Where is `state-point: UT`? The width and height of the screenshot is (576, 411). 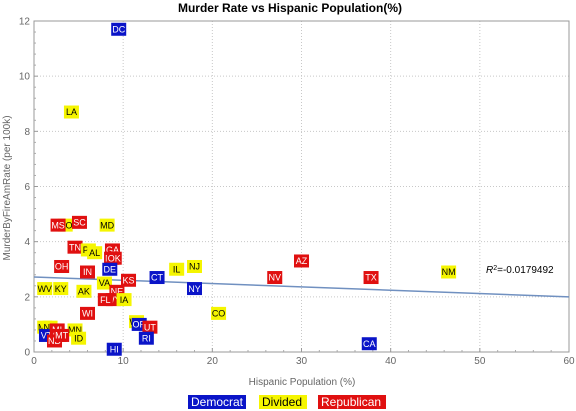 state-point: UT is located at coordinates (150, 327).